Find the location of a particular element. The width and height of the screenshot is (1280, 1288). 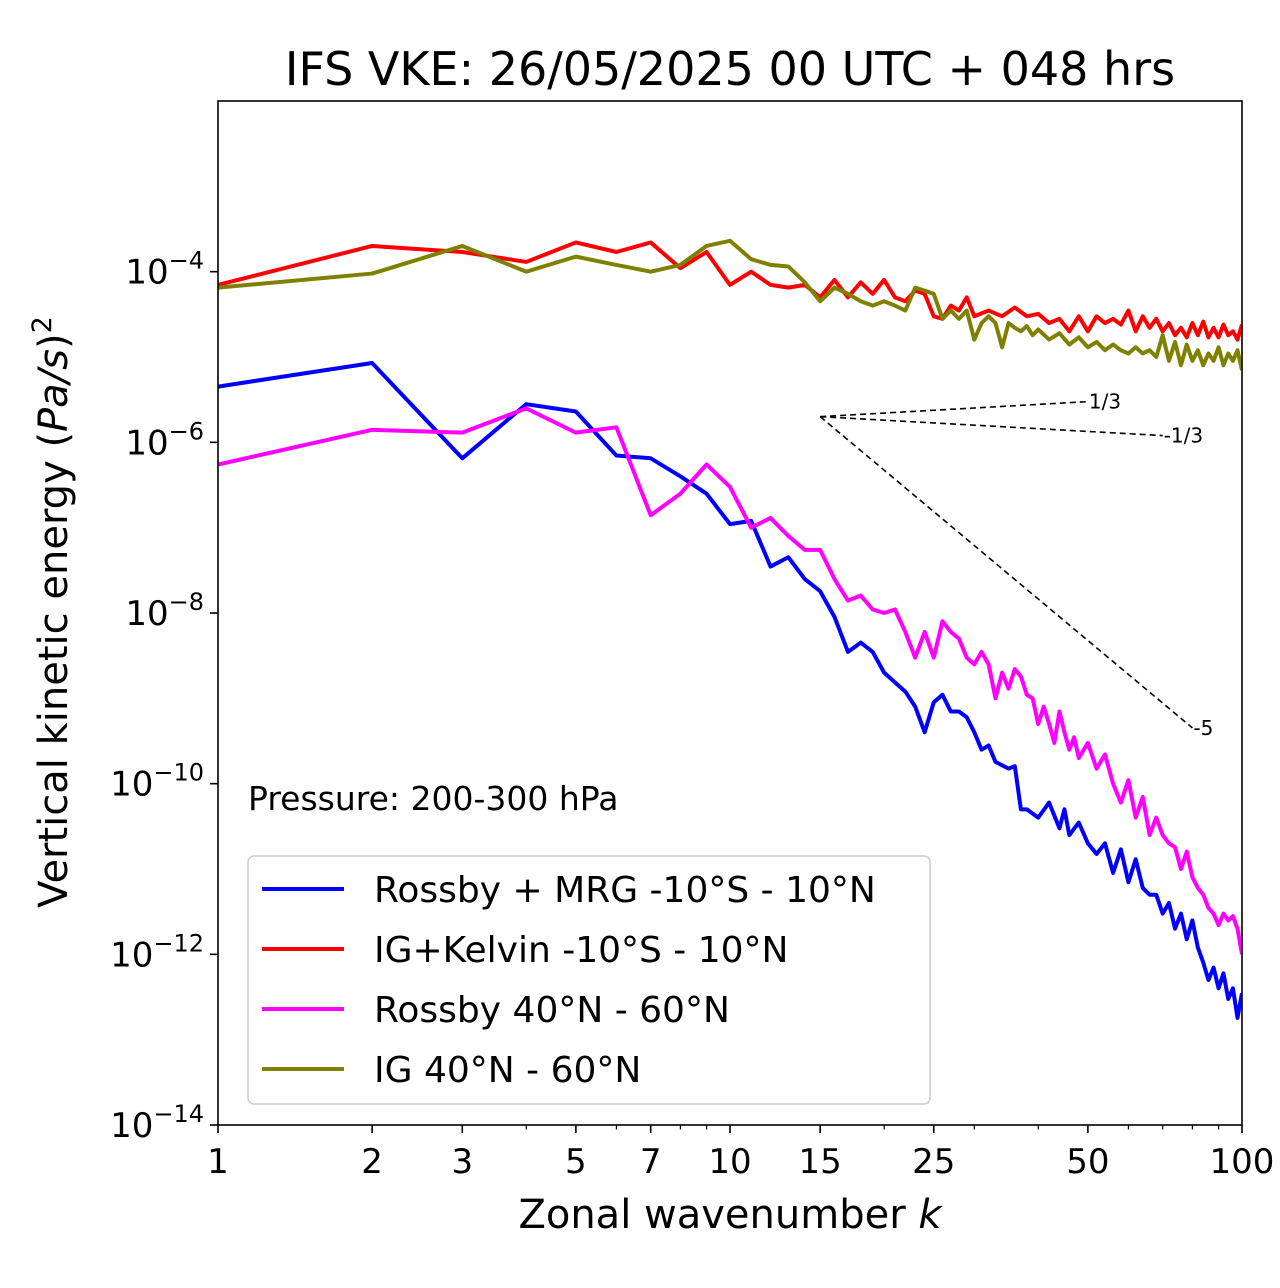

x-tick-label: 2 is located at coordinates (372, 1162).